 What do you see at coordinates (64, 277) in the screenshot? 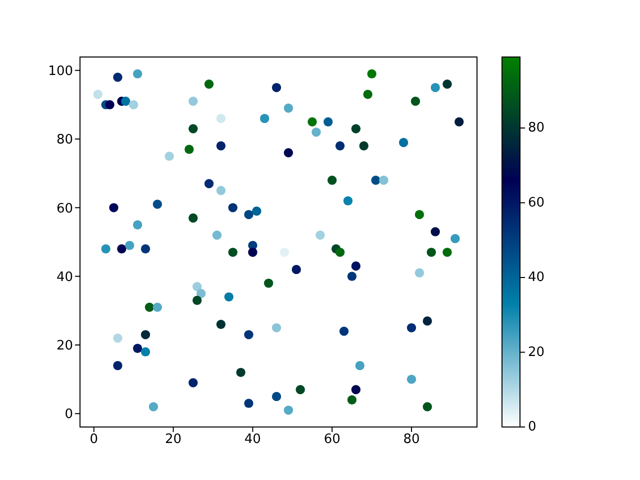
I see `y-tick-label: 40` at bounding box center [64, 277].